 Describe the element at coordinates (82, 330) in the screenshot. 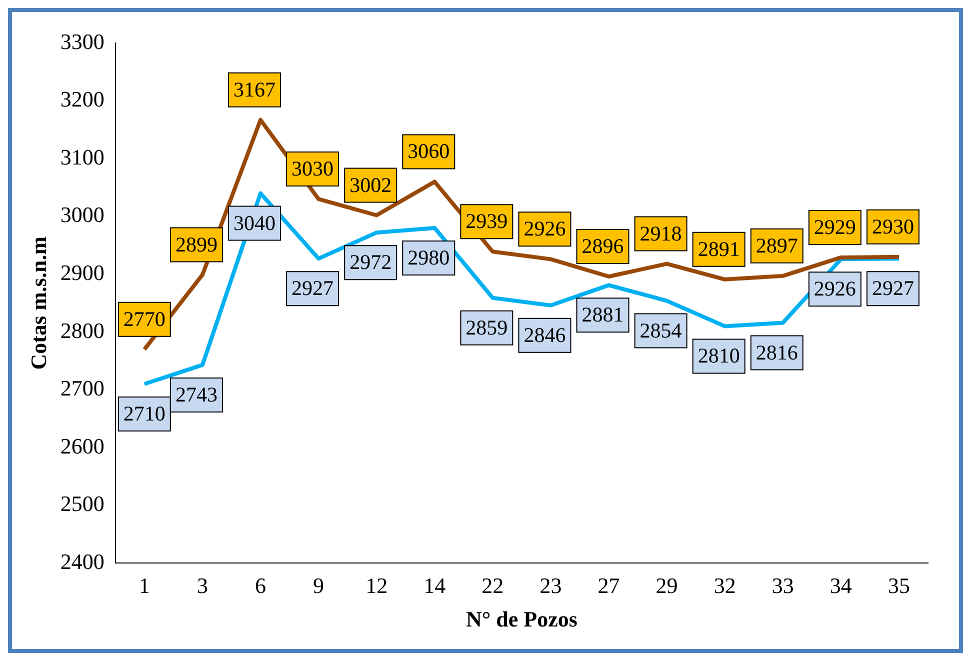

I see `y-tick-label: 2800` at that location.